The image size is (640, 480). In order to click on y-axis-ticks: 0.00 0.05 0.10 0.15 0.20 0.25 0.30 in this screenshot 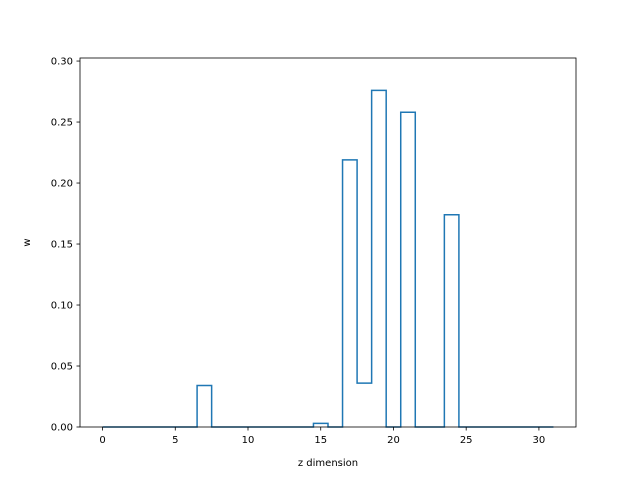, I will do `click(65, 245)`.